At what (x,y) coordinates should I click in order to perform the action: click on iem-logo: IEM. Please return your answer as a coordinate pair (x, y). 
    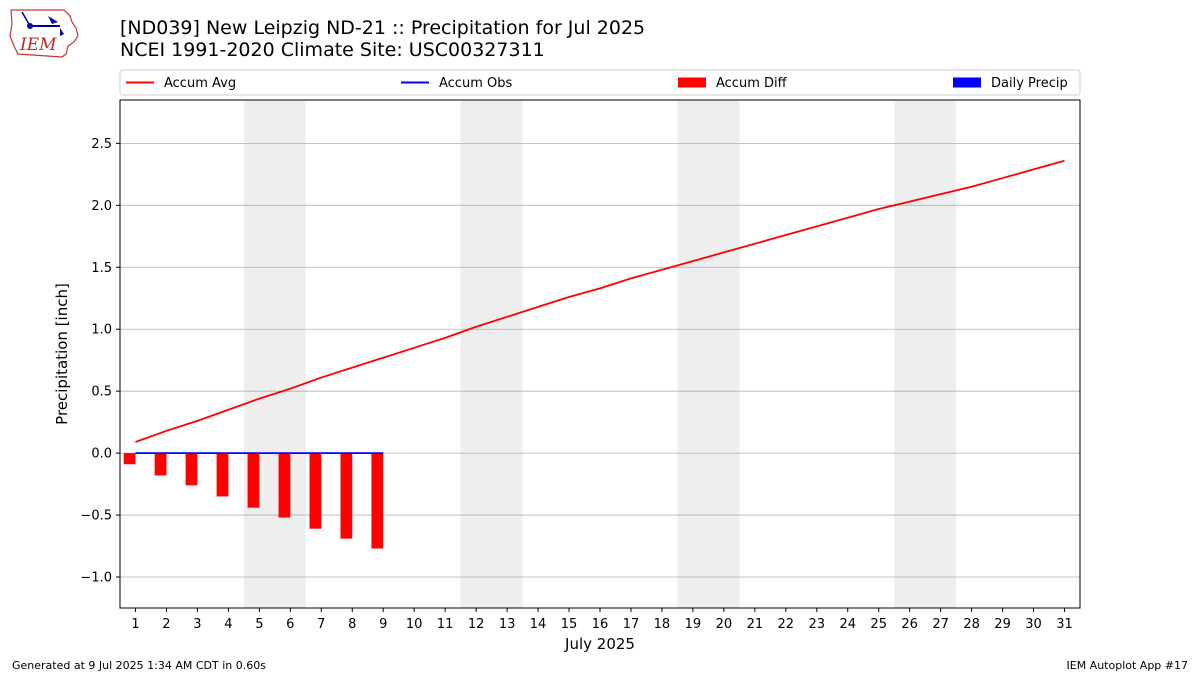
    Looking at the image, I should click on (44, 33).